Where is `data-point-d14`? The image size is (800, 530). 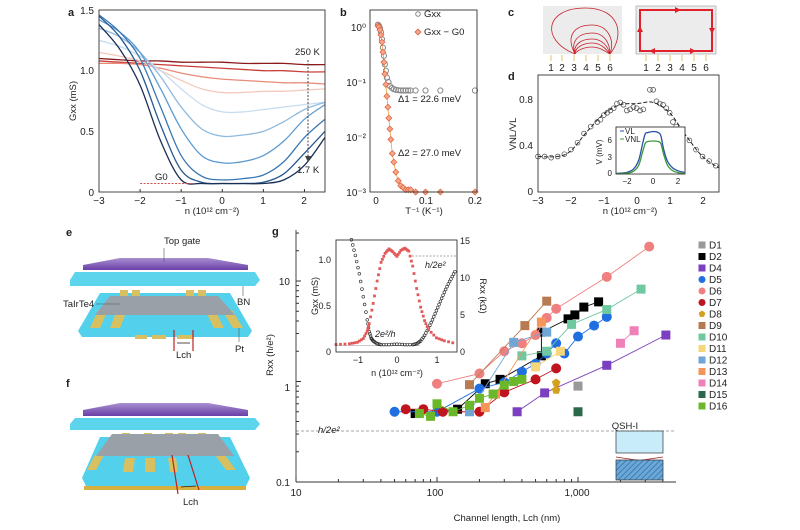 data-point-d14 is located at coordinates (634, 331).